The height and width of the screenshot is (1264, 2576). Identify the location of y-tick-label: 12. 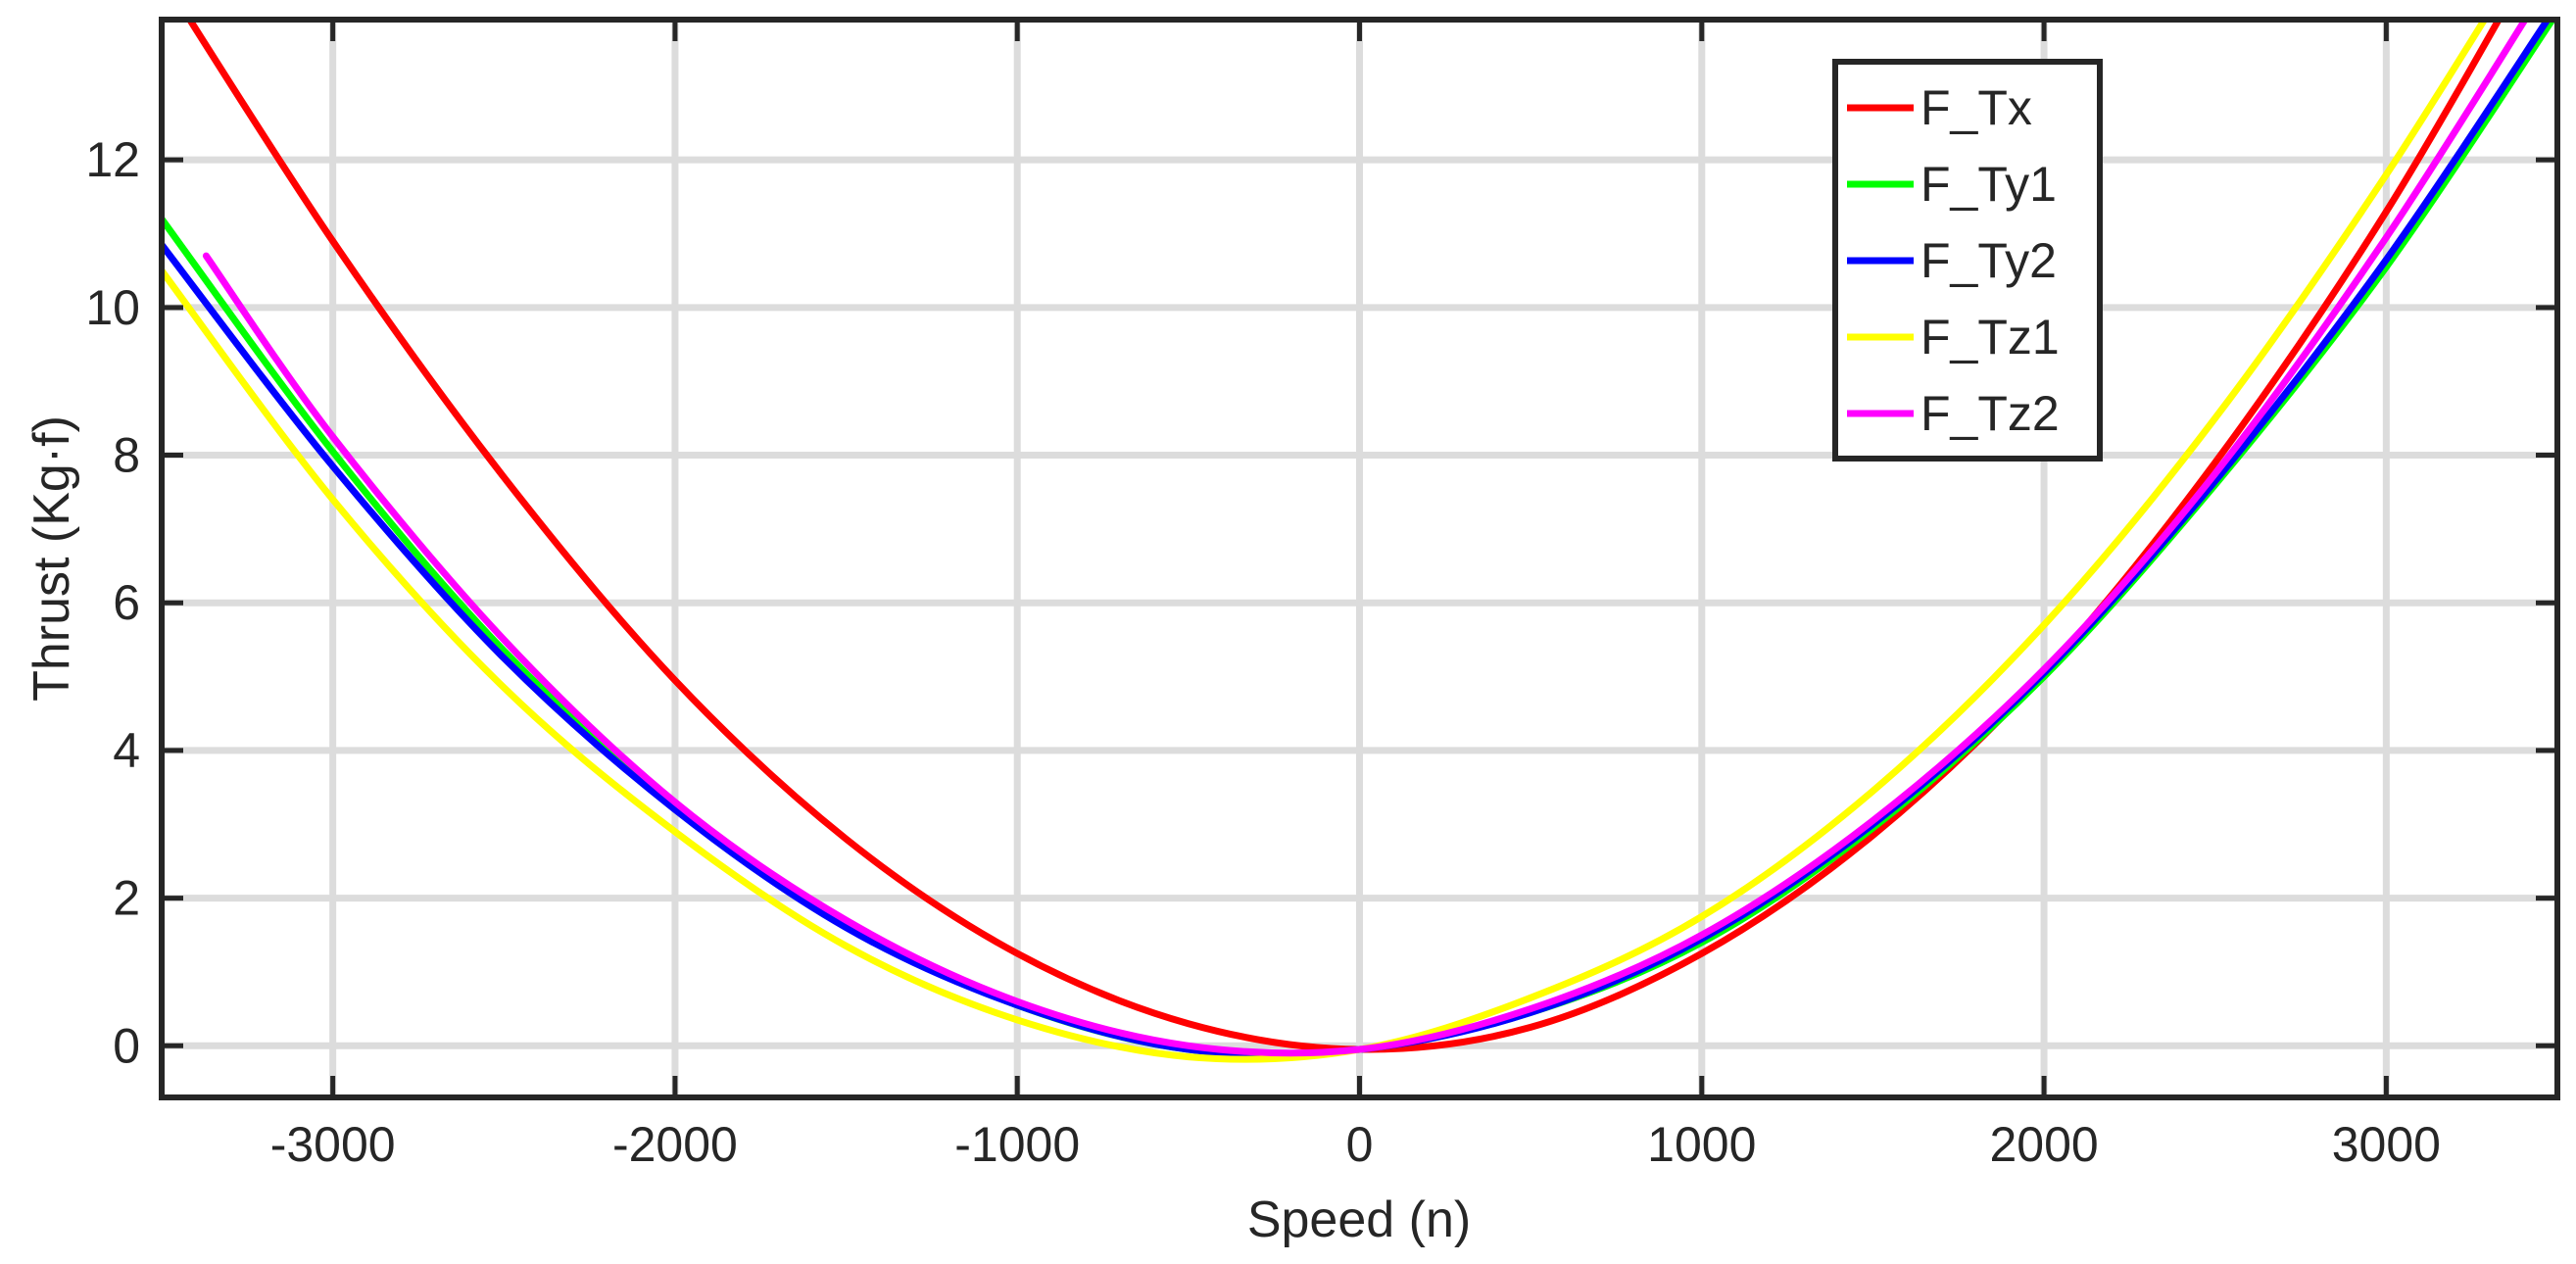
(112, 160).